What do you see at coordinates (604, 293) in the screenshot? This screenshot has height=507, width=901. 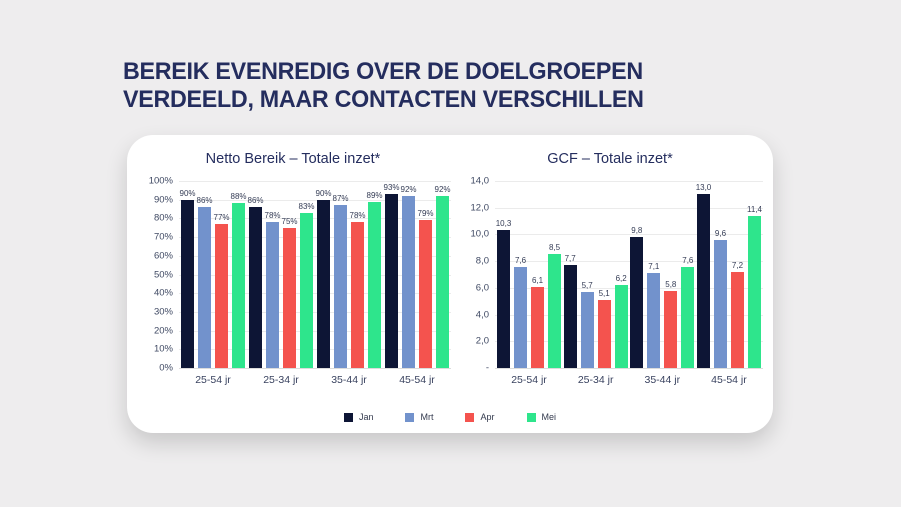 I see `bar-value-label: 5,1` at bounding box center [604, 293].